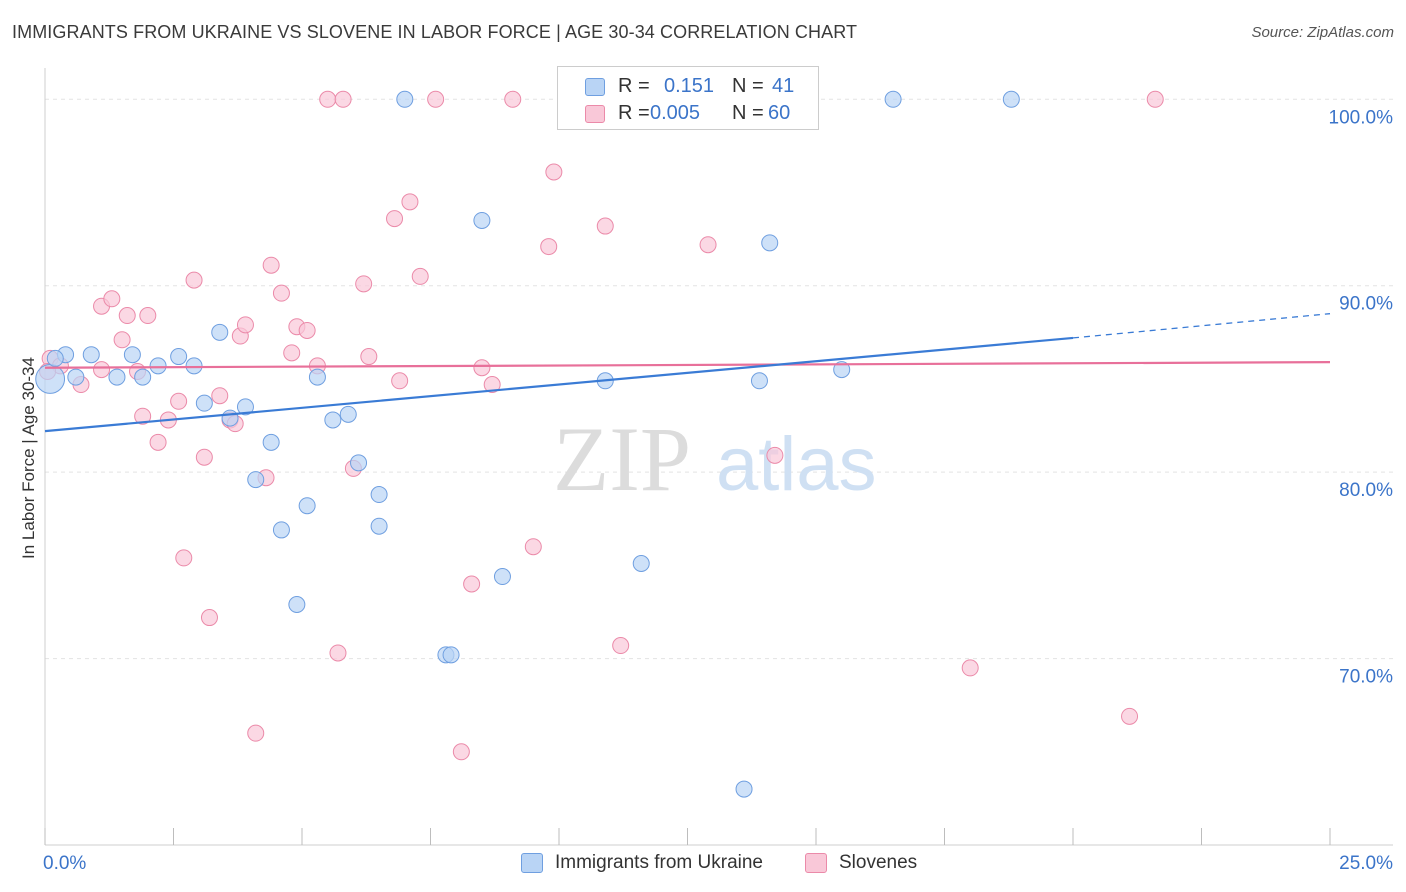 Image resolution: width=1406 pixels, height=892 pixels. Describe the element at coordinates (796, 464) in the screenshot. I see `watermark-atlas: atlas` at that location.